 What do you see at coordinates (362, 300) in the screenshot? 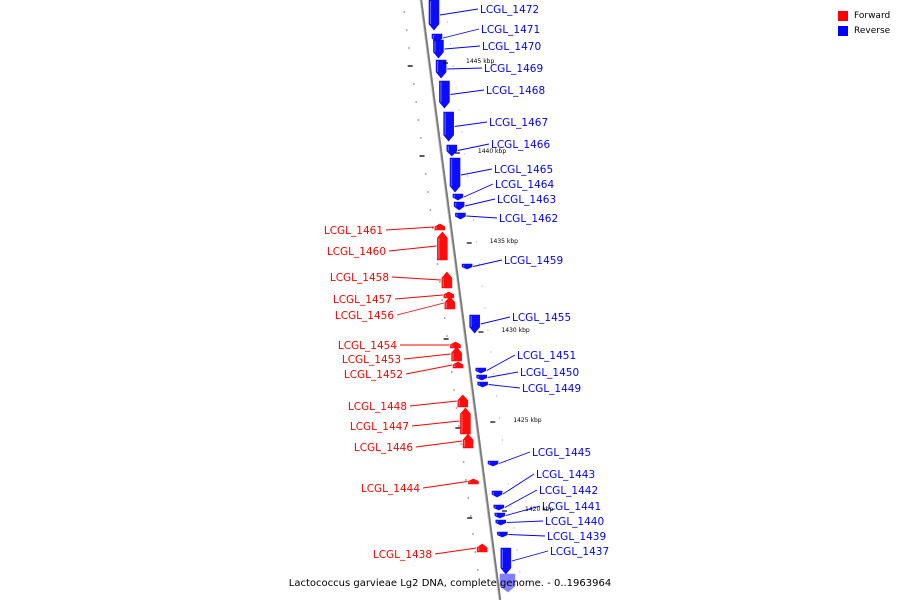
I see `forward-gene-label: LCGL_1457` at bounding box center [362, 300].